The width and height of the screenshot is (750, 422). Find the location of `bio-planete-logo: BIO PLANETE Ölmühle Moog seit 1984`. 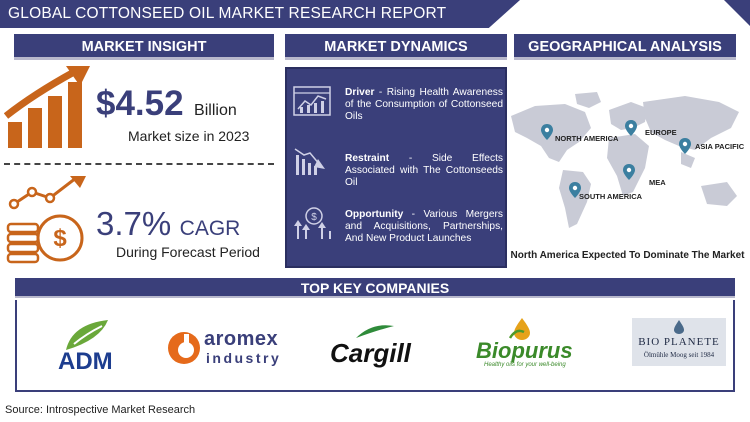

bio-planete-logo: BIO PLANETE Ölmühle Moog seit 1984 is located at coordinates (679, 342).